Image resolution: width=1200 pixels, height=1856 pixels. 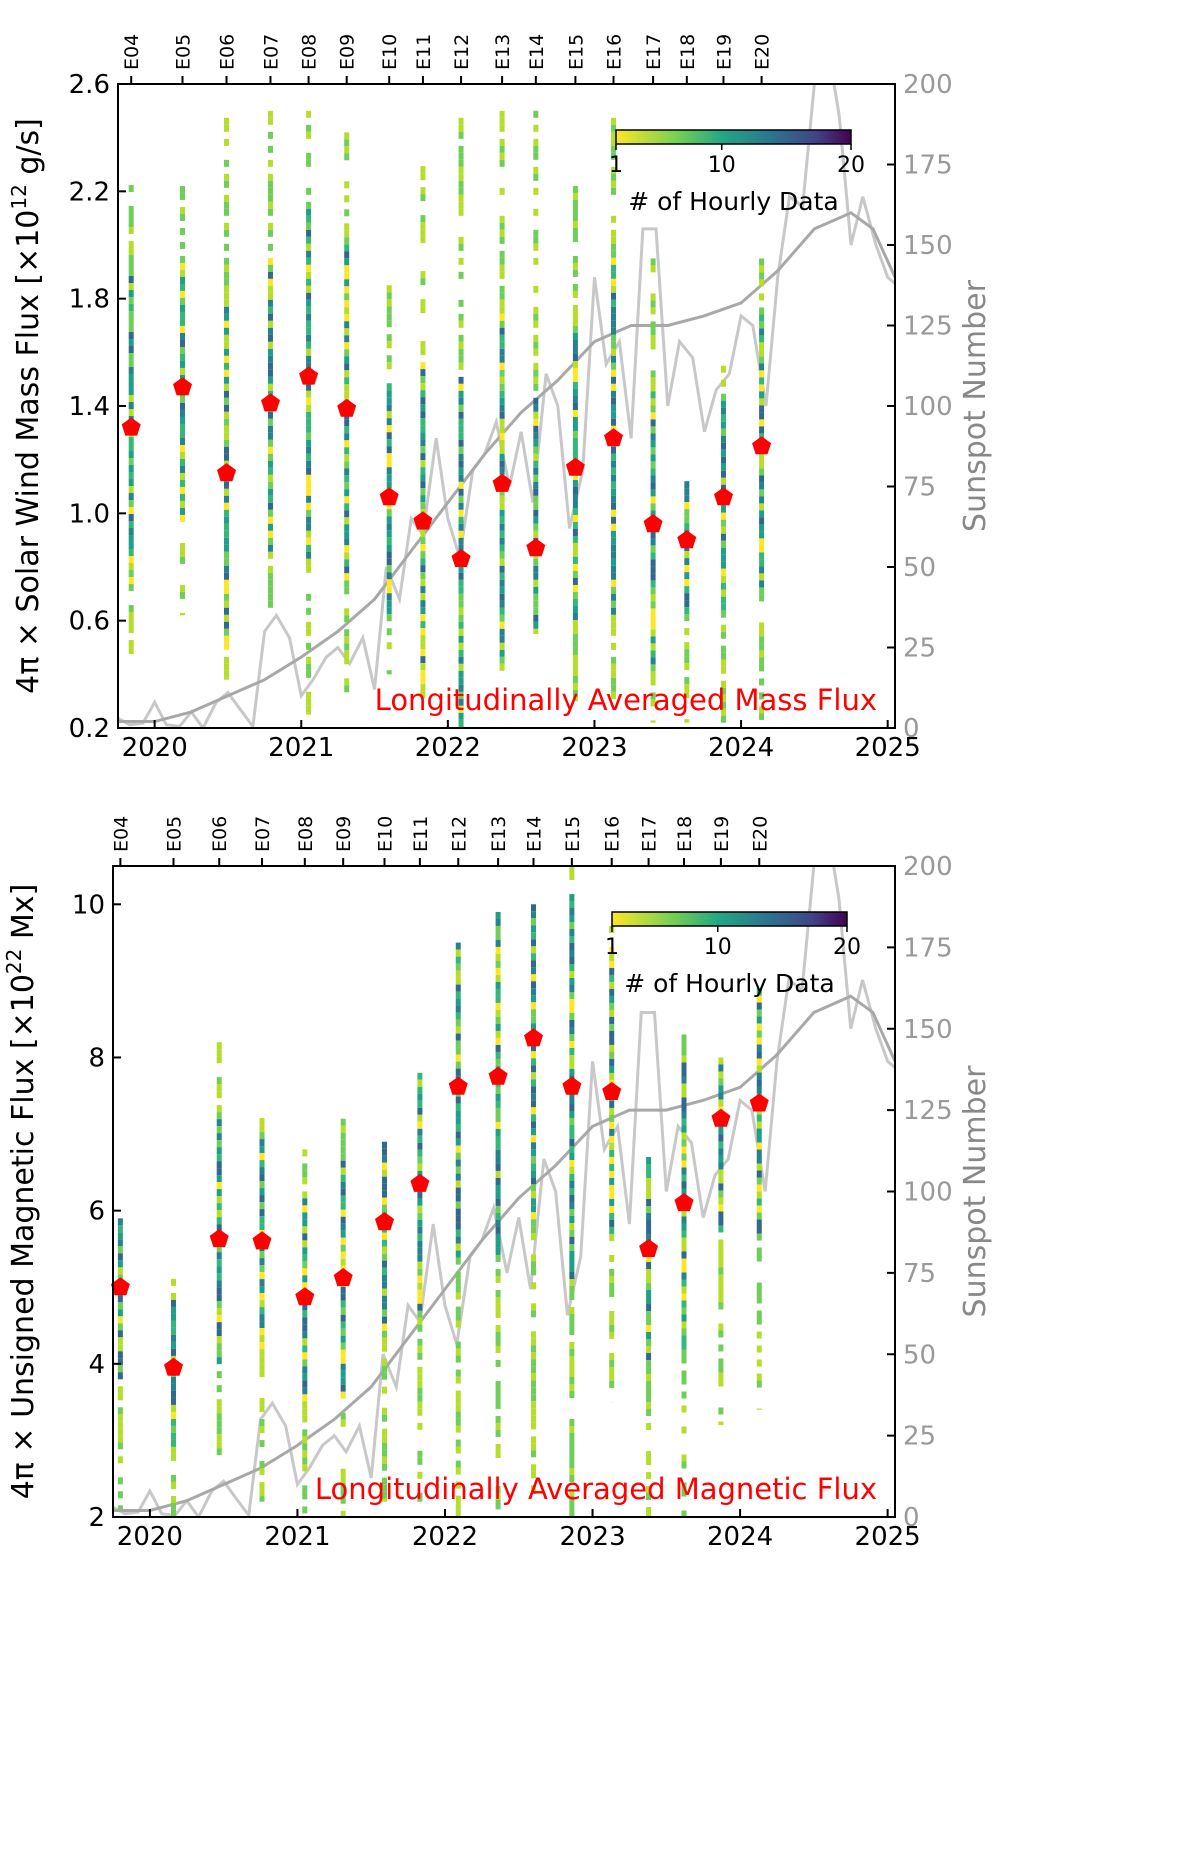 What do you see at coordinates (96, 1212) in the screenshot?
I see `ytick-label: 6` at bounding box center [96, 1212].